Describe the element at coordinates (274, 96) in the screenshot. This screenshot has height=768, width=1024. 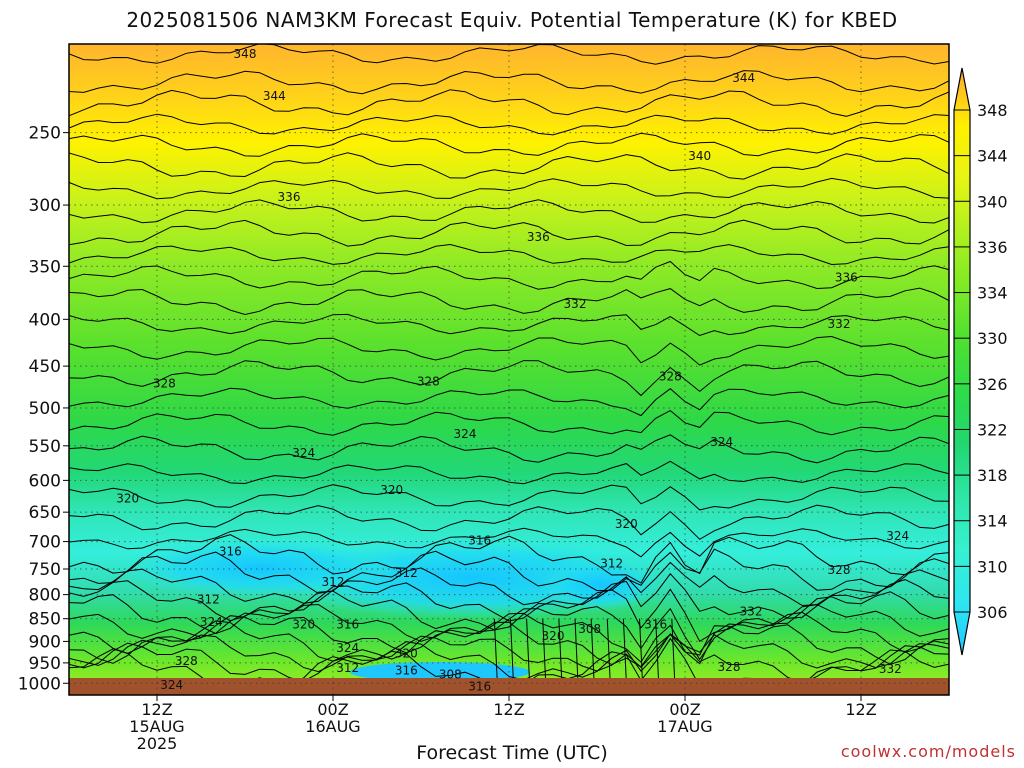
I see `contour-label-1: 344` at that location.